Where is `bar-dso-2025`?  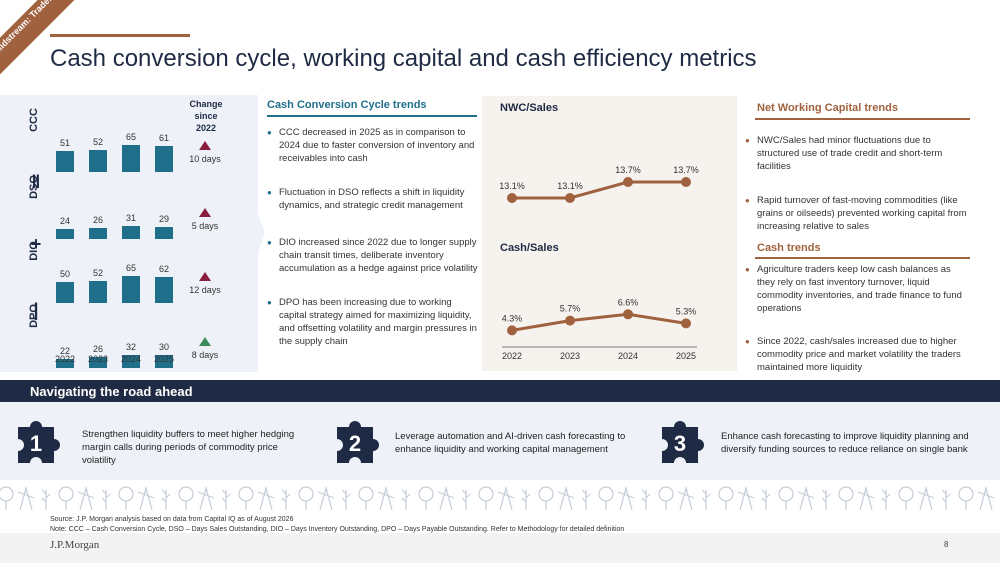 bar-dso-2025 is located at coordinates (164, 232).